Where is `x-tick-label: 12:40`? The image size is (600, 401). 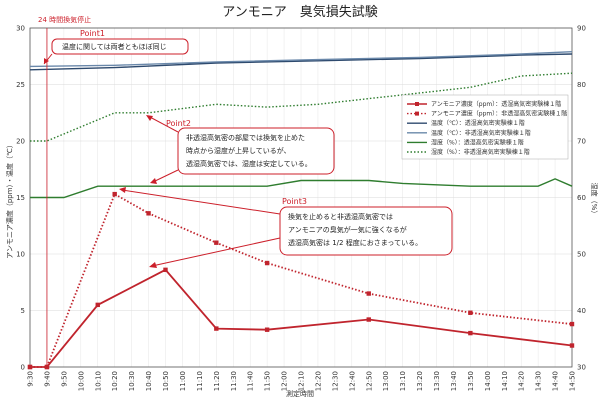
x-tick-label: 12:40 is located at coordinates (352, 381).